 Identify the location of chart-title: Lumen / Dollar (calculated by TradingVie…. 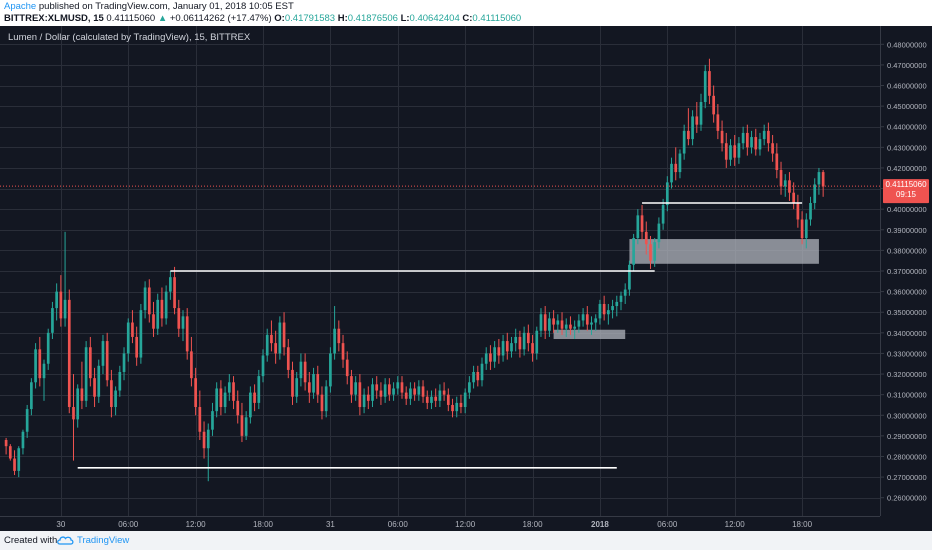
(129, 37).